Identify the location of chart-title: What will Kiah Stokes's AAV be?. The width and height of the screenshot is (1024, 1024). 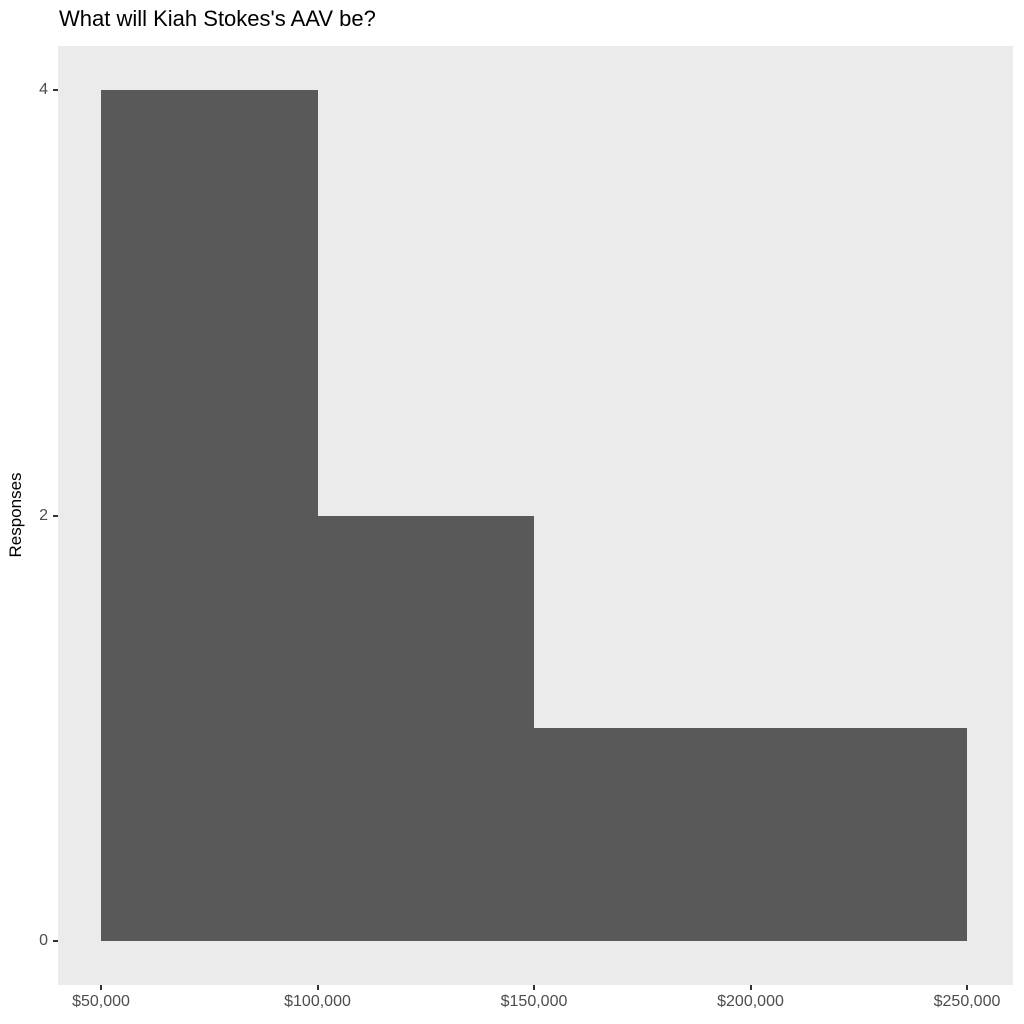
(217, 18).